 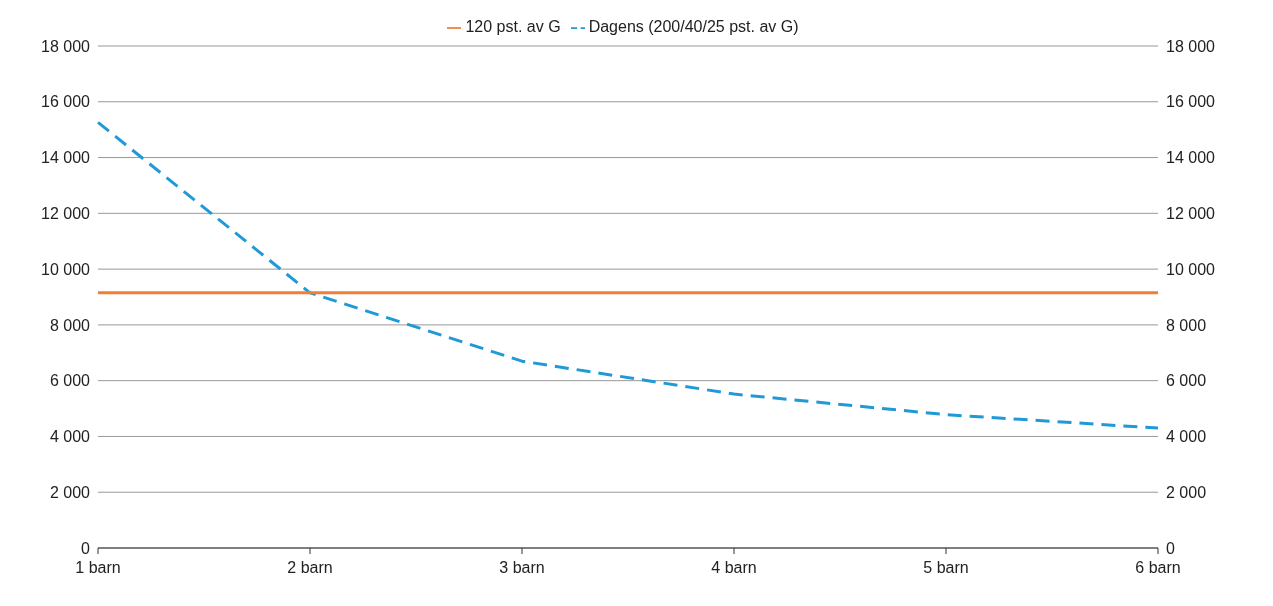 I want to click on legend-label: 120 pst. av G, so click(x=513, y=26).